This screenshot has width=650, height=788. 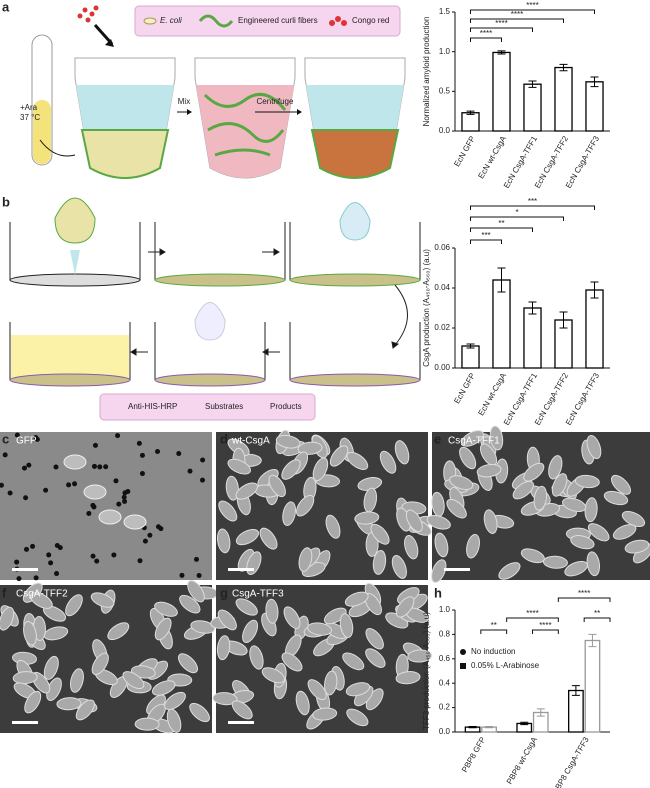 I want to click on x-tick-label: EcN wt-CsgA, so click(x=492, y=157).